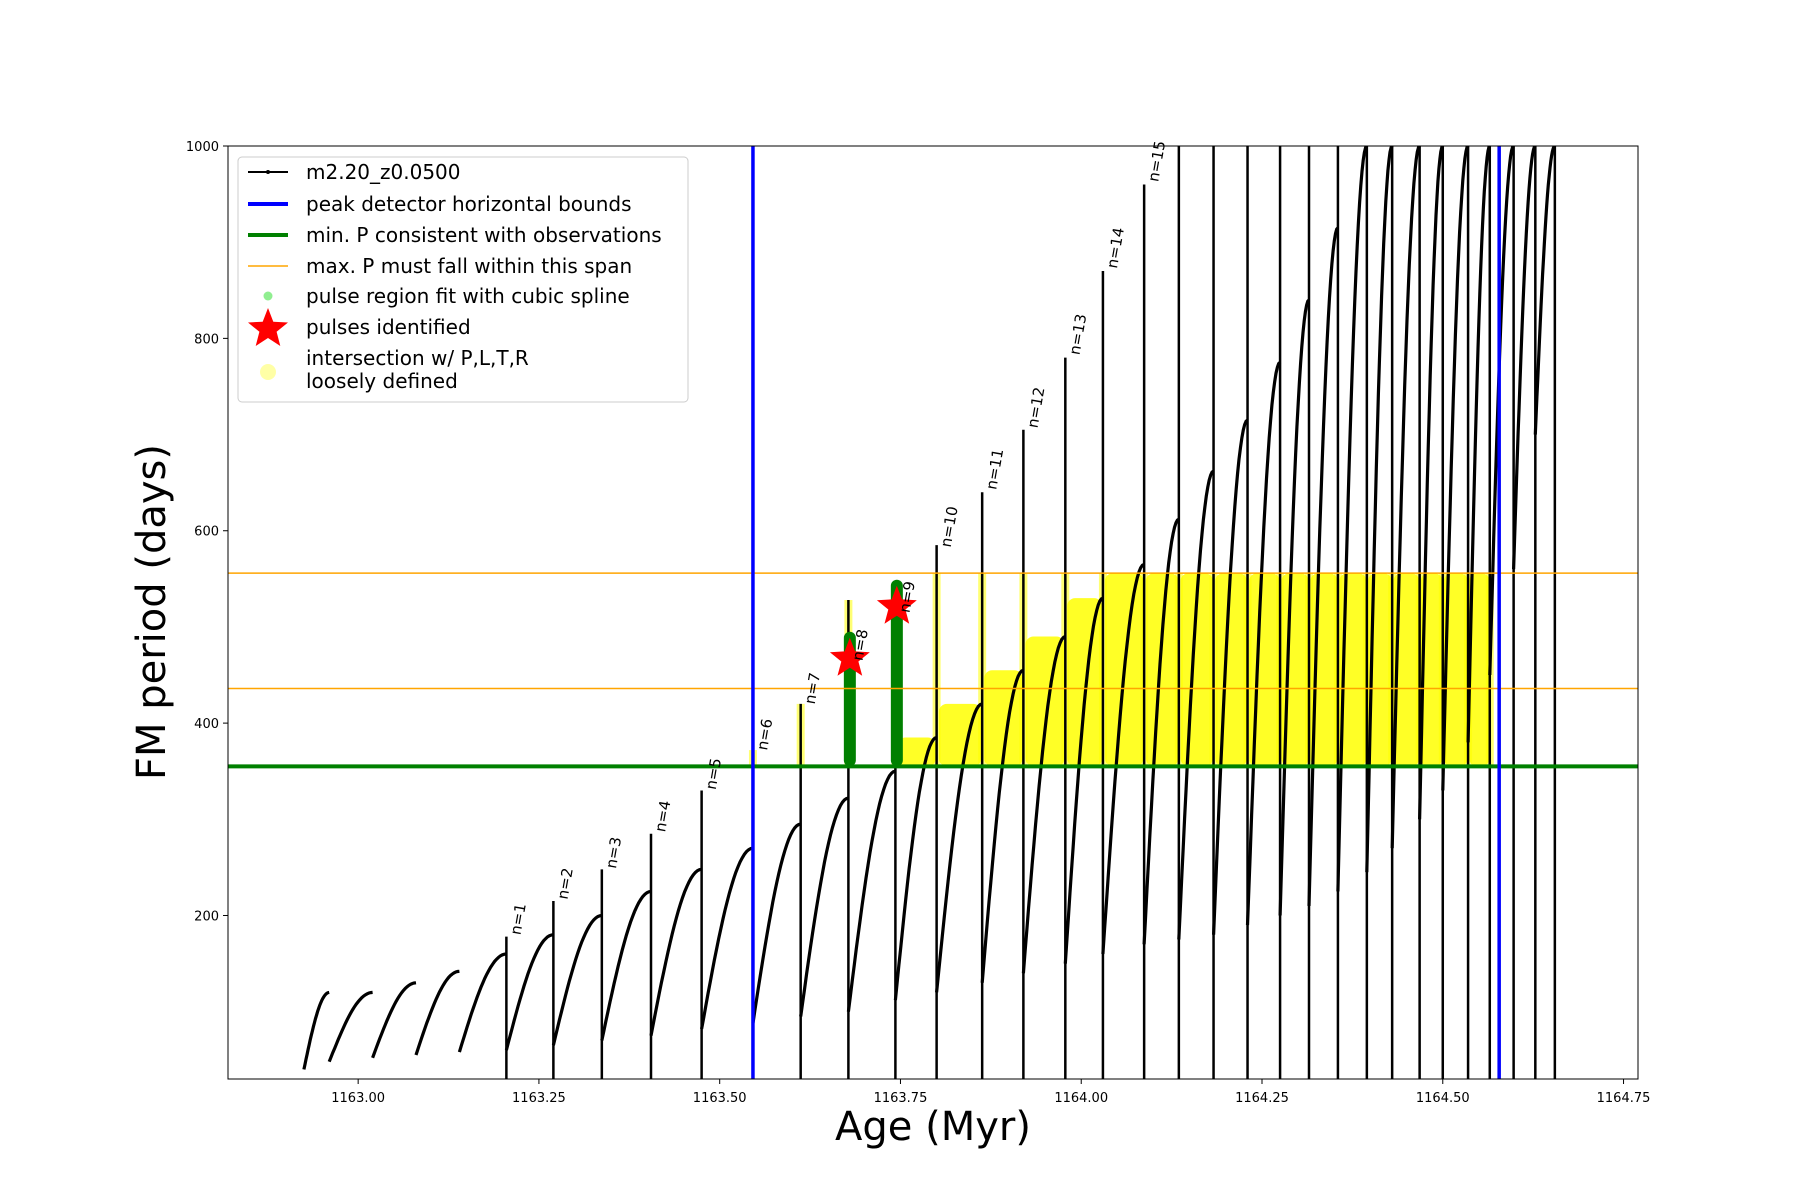  I want to click on pulse-label: n=4, so click(662, 816).